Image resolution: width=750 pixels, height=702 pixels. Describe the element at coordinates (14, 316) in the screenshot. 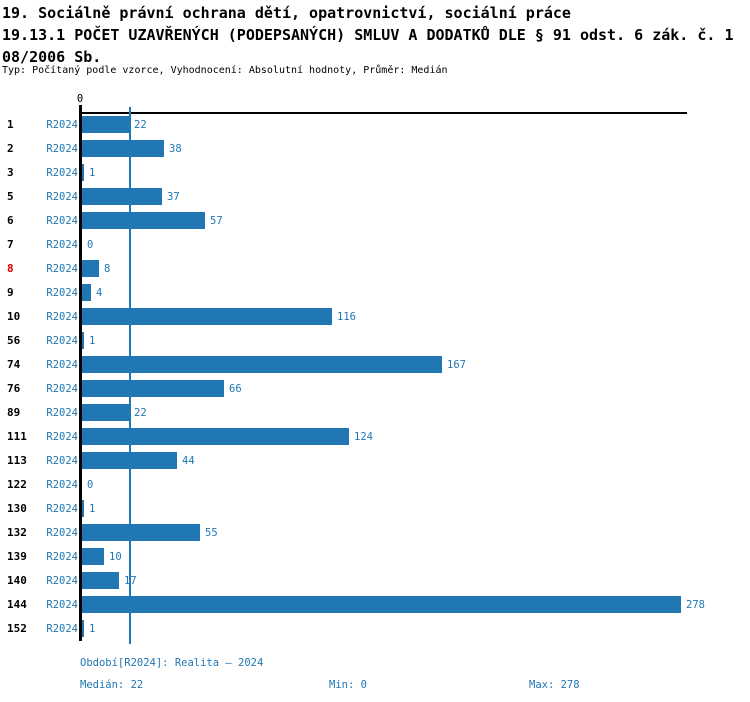

I see `row-category-label: 10` at that location.